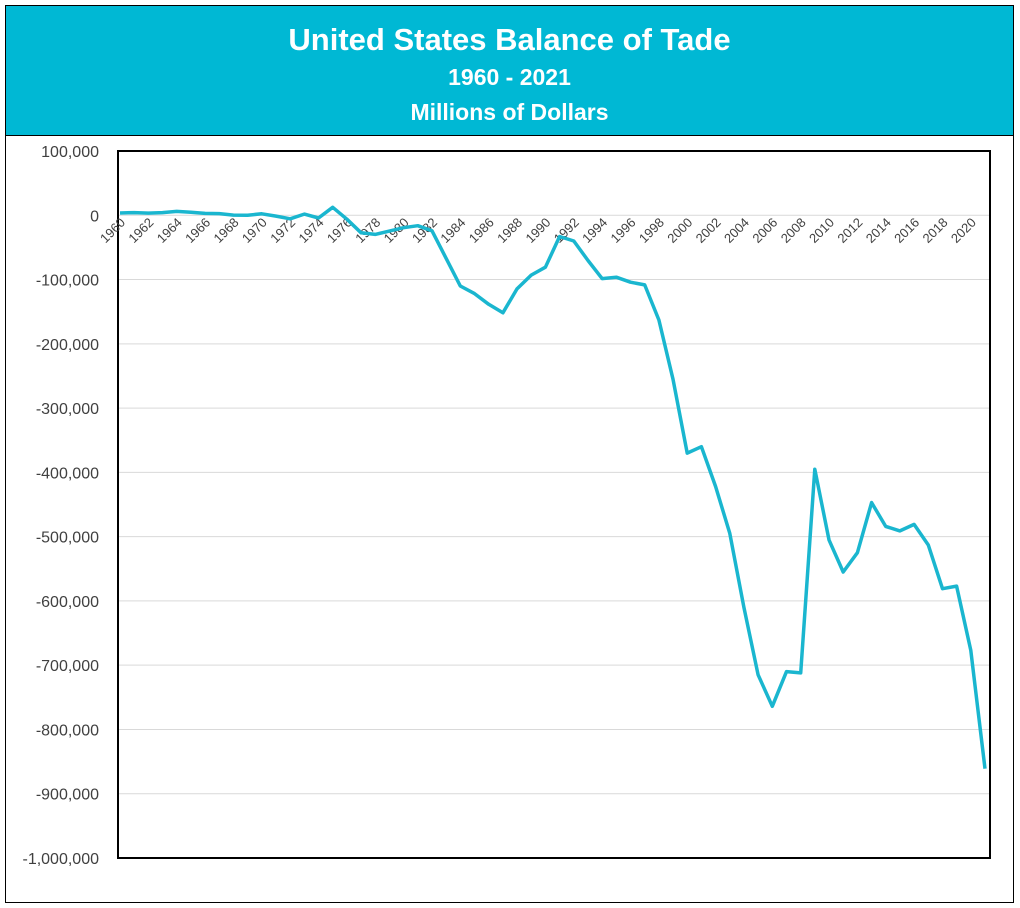  Describe the element at coordinates (708, 230) in the screenshot. I see `x-tick-label: 2002` at that location.